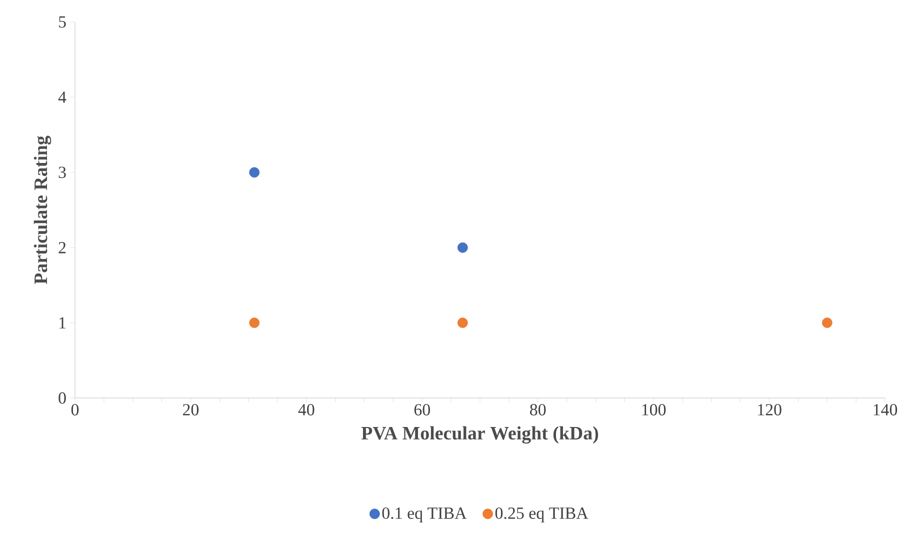  Describe the element at coordinates (479, 435) in the screenshot. I see `x-axis-title: PVA Molecular Weight (kDa)` at that location.